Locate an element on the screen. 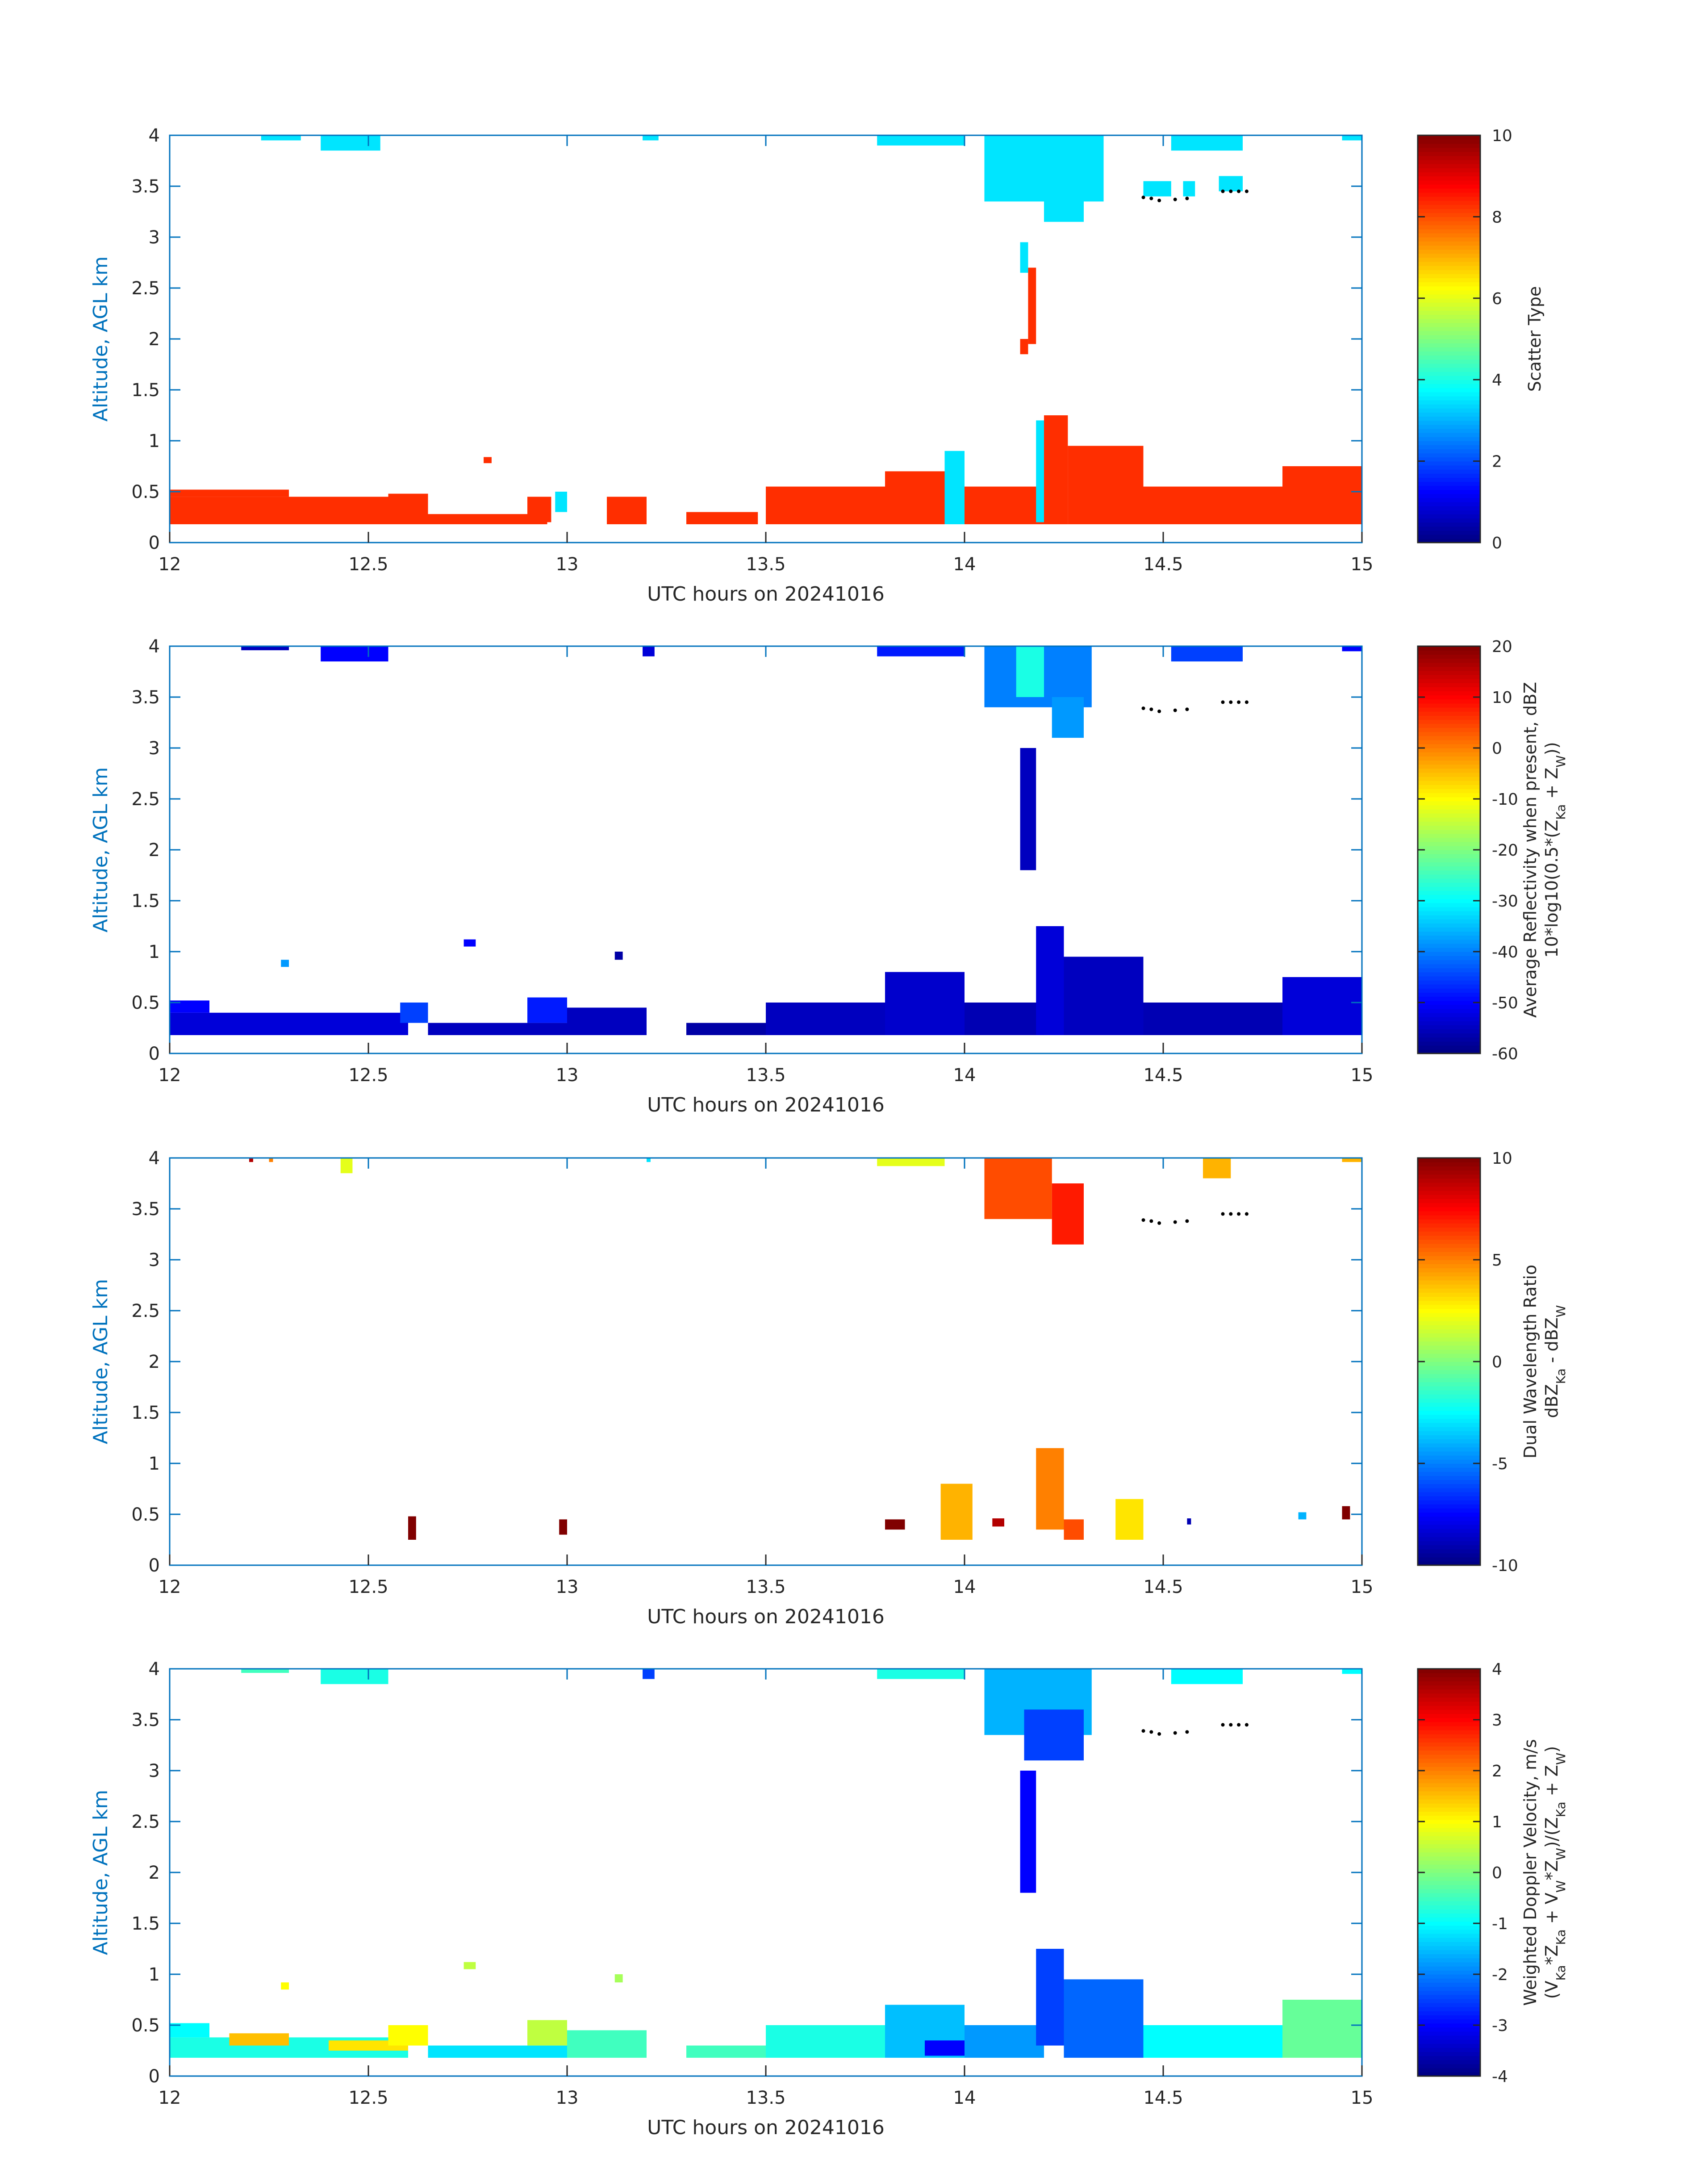  x-tick-label: 15 is located at coordinates (1362, 2098).